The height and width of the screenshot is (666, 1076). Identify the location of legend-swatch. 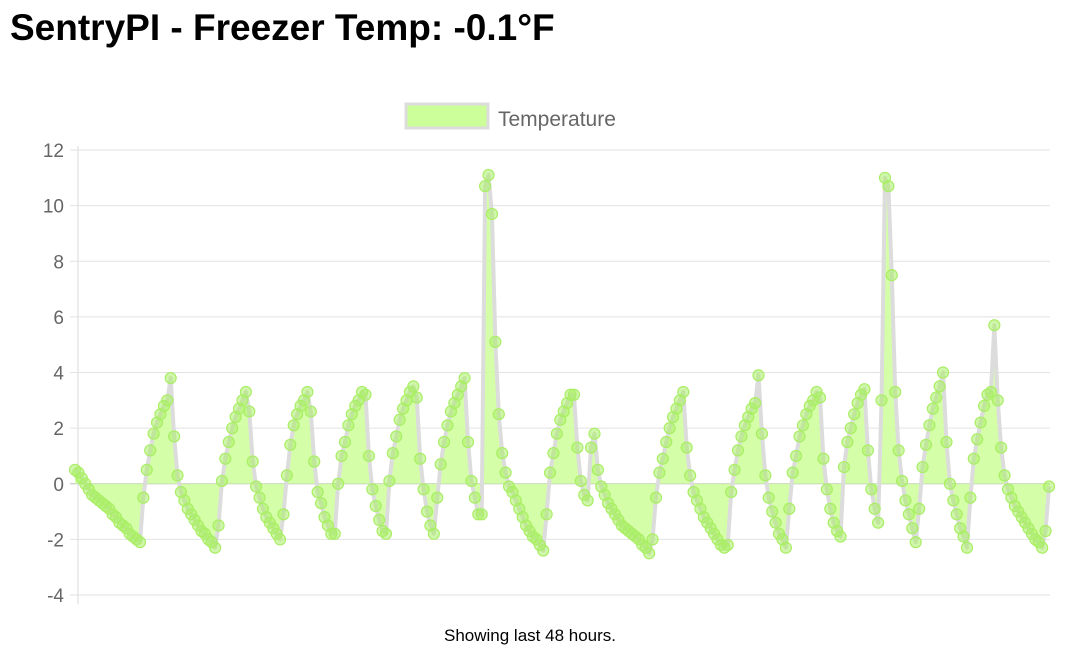
(447, 116).